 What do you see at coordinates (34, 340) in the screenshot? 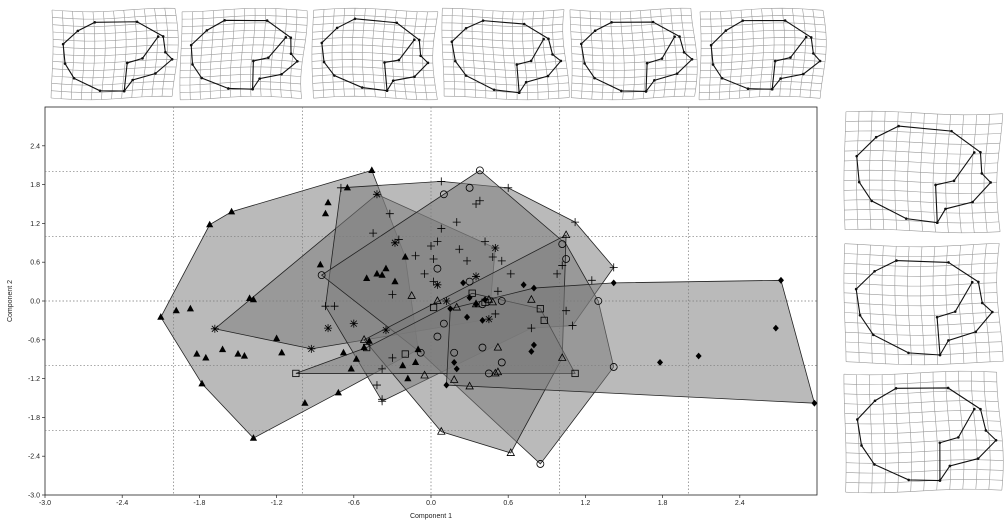
I see `y-tick-label: -0.6` at bounding box center [34, 340].